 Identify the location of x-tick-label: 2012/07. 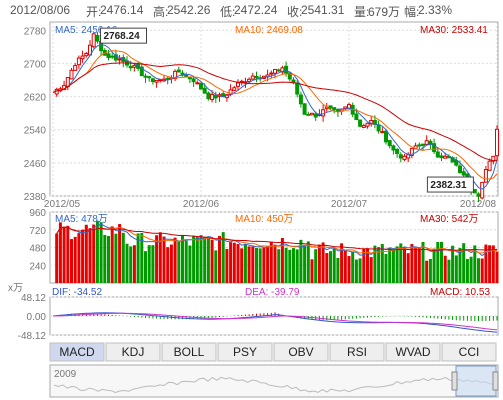
(349, 204).